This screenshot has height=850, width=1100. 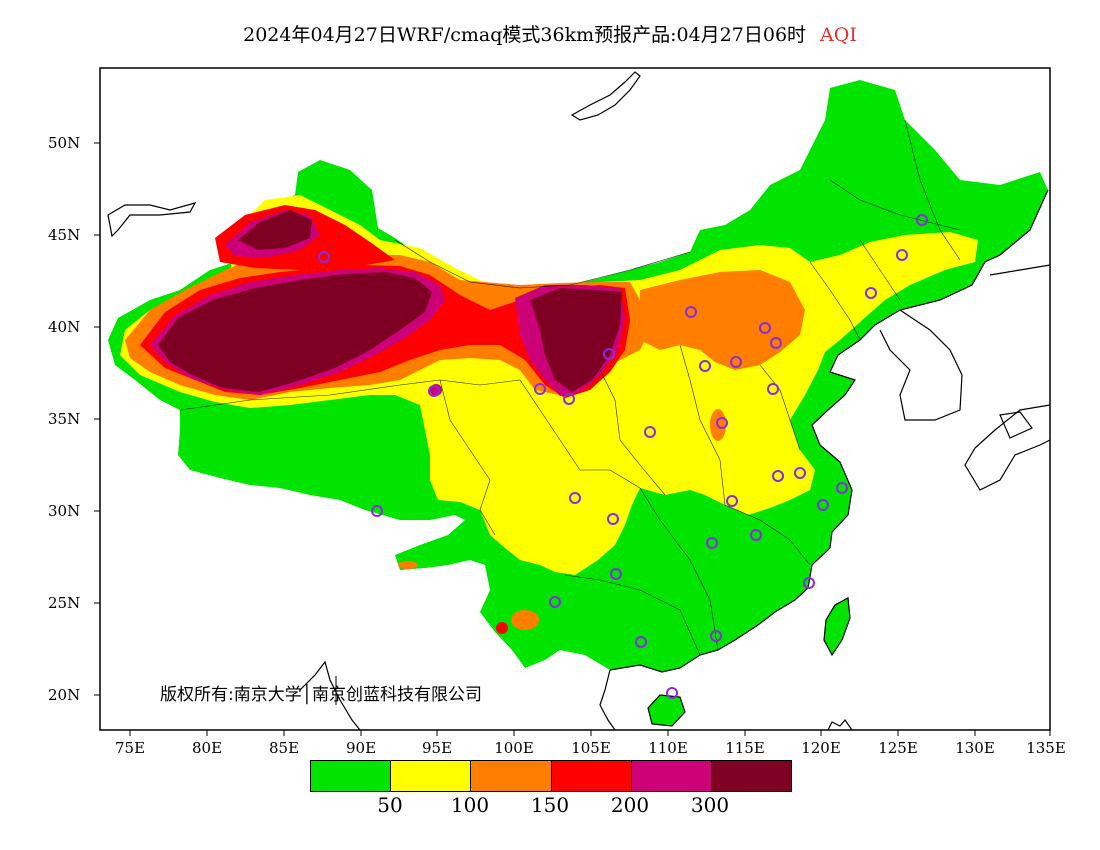 I want to click on x-tick-label: 75E, so click(x=130, y=748).